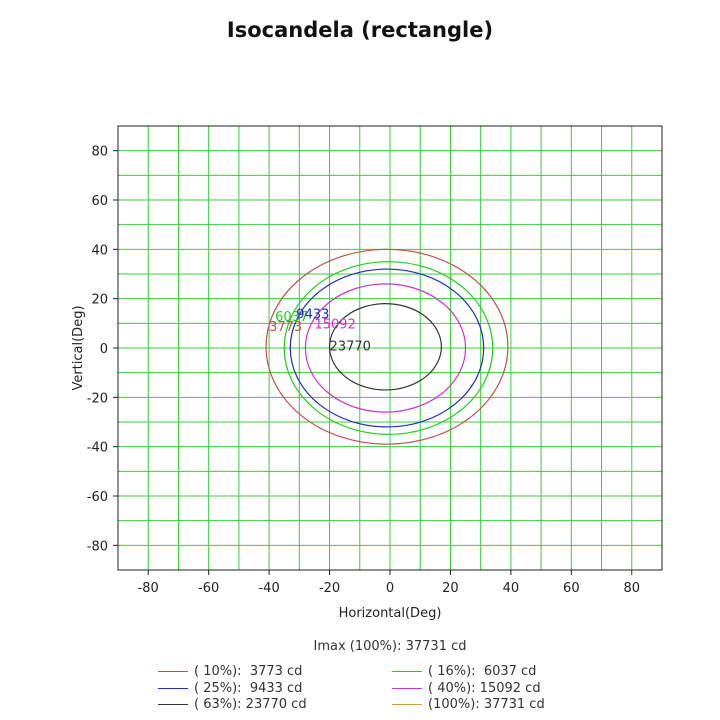 The image size is (720, 720). Describe the element at coordinates (97, 398) in the screenshot. I see `y-tick-label: -20` at that location.